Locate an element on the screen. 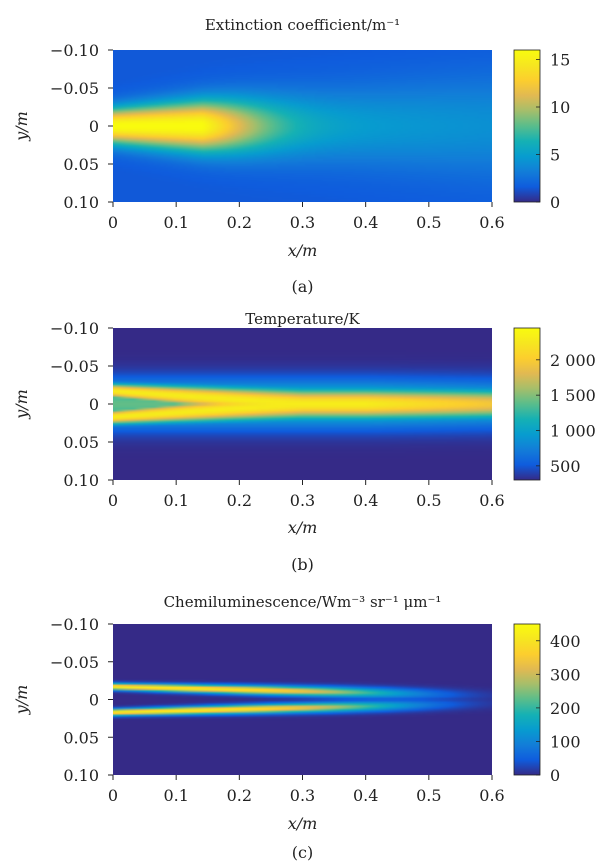 The image size is (601, 868). panel-label: (c) is located at coordinates (302, 852).